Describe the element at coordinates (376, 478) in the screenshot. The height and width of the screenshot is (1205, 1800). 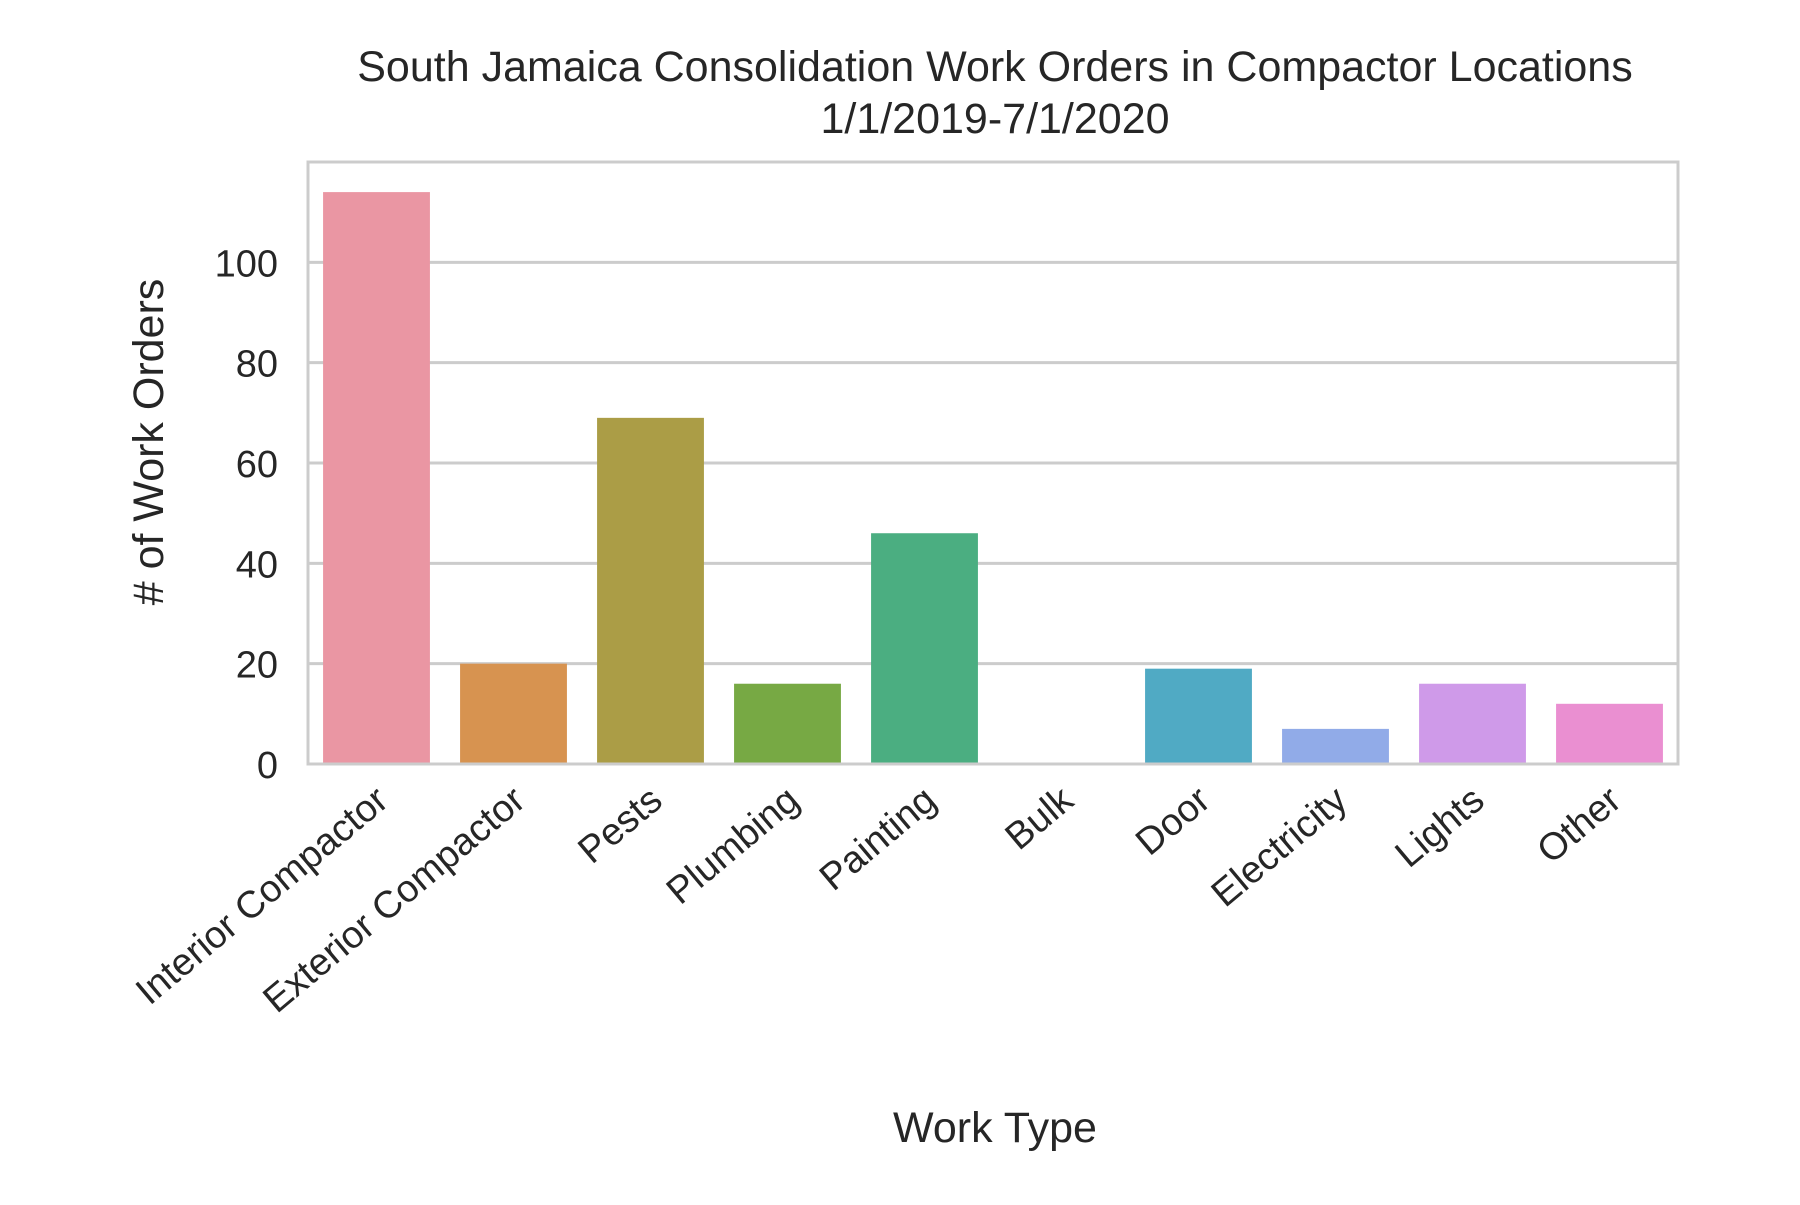
I see `bar-interior-compactor` at that location.